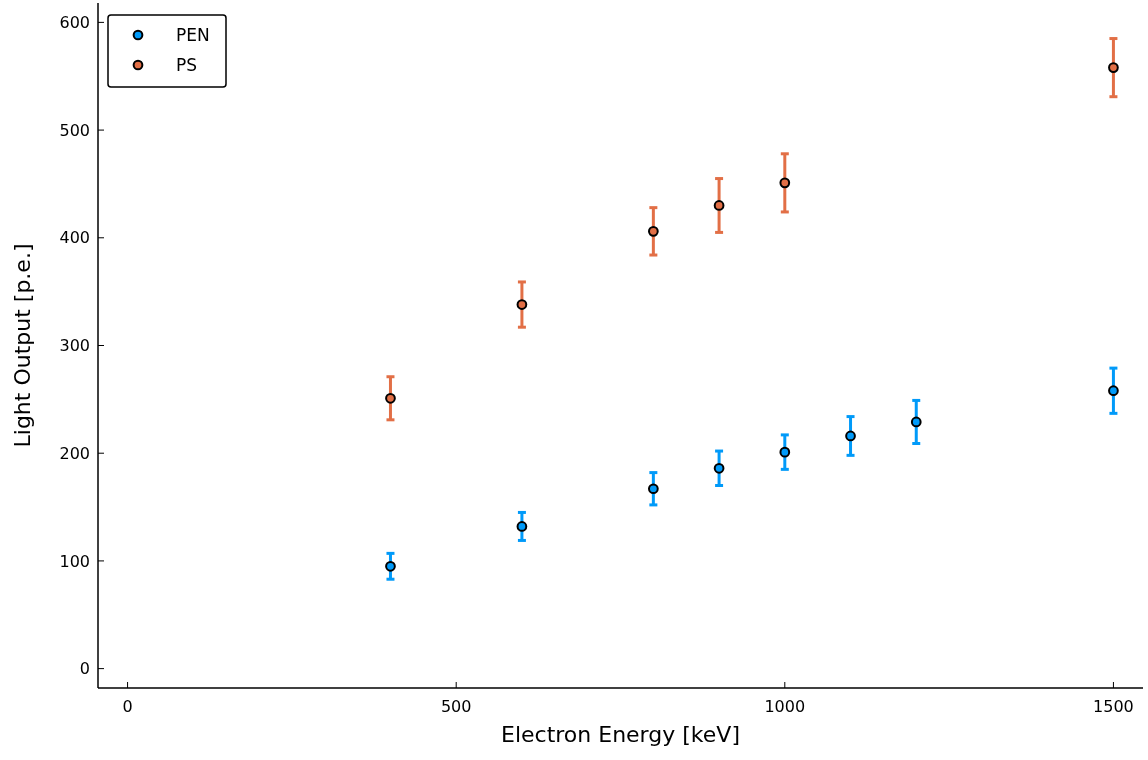 The width and height of the screenshot is (1148, 760). What do you see at coordinates (620, 734) in the screenshot?
I see `x-axis-title: Electron Energy [keV]` at bounding box center [620, 734].